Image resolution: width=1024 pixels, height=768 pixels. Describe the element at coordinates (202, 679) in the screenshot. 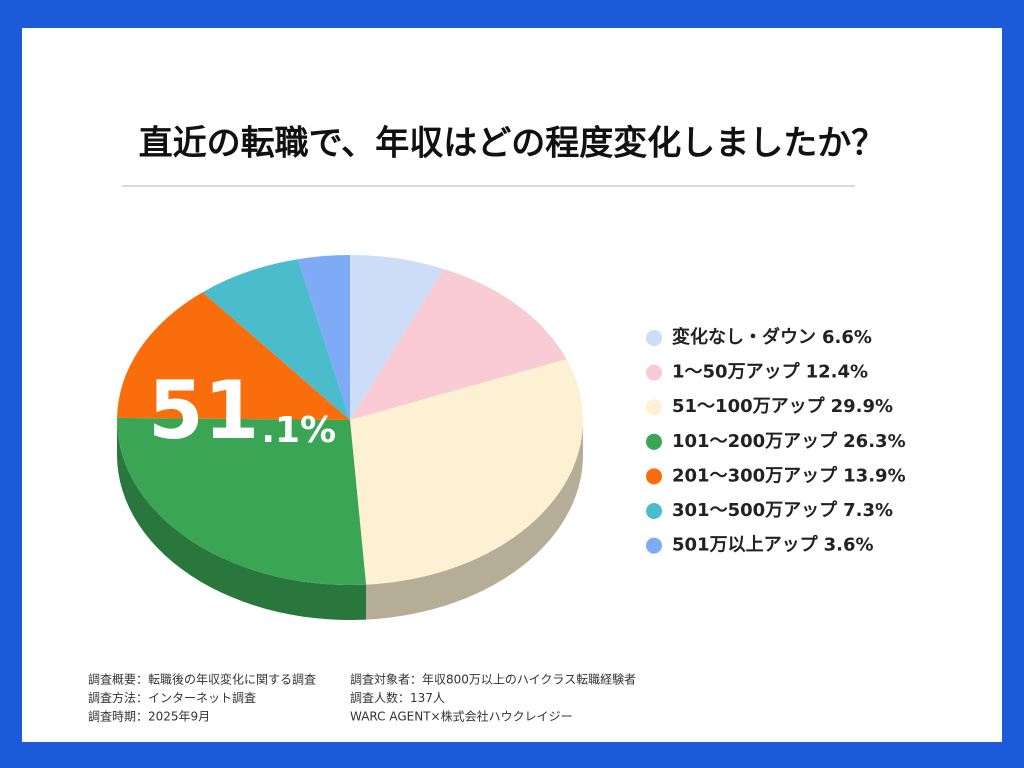

I see `footer-note: 調査概要：転職後の年収変化に関する調査` at that location.